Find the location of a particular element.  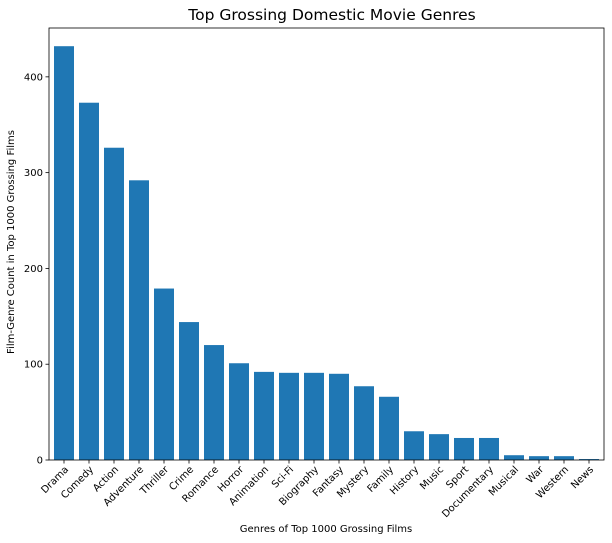

bar-fantasy is located at coordinates (339, 416).